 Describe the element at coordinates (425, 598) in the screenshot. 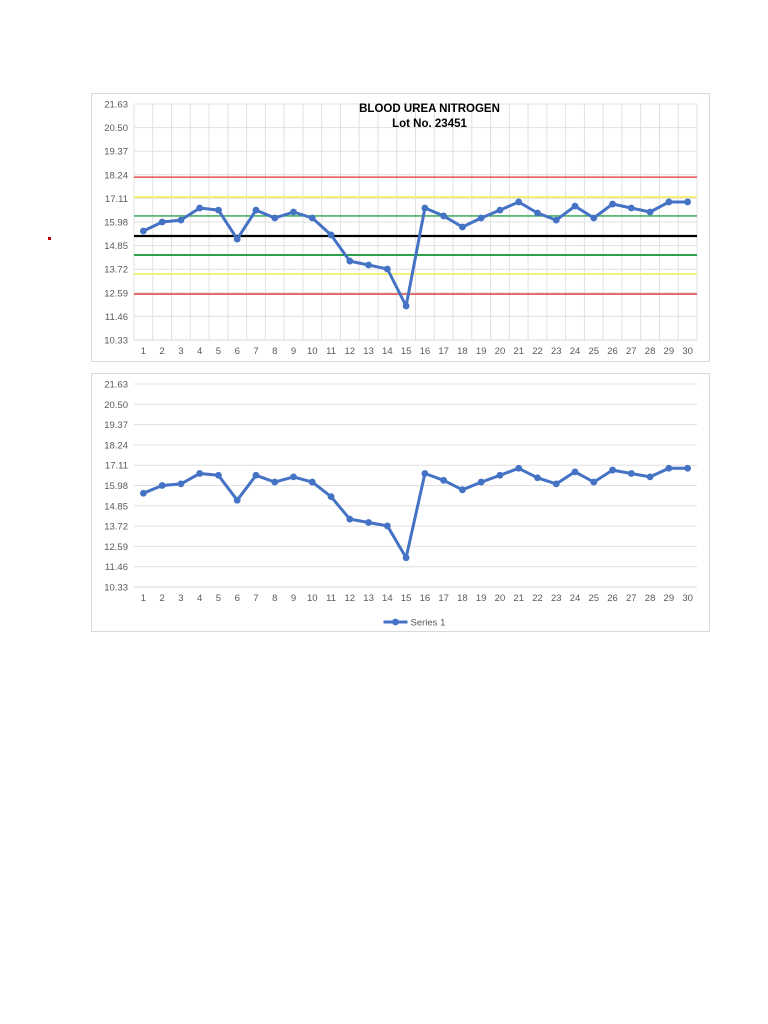

I see `x-tick-label: 16` at that location.